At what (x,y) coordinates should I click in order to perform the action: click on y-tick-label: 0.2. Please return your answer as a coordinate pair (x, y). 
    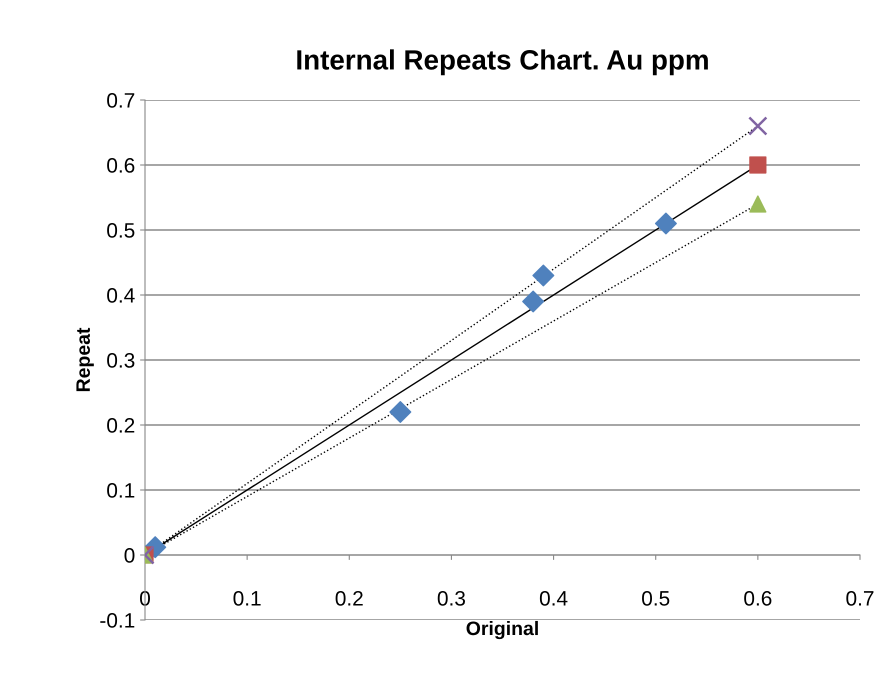
    Looking at the image, I should click on (120, 425).